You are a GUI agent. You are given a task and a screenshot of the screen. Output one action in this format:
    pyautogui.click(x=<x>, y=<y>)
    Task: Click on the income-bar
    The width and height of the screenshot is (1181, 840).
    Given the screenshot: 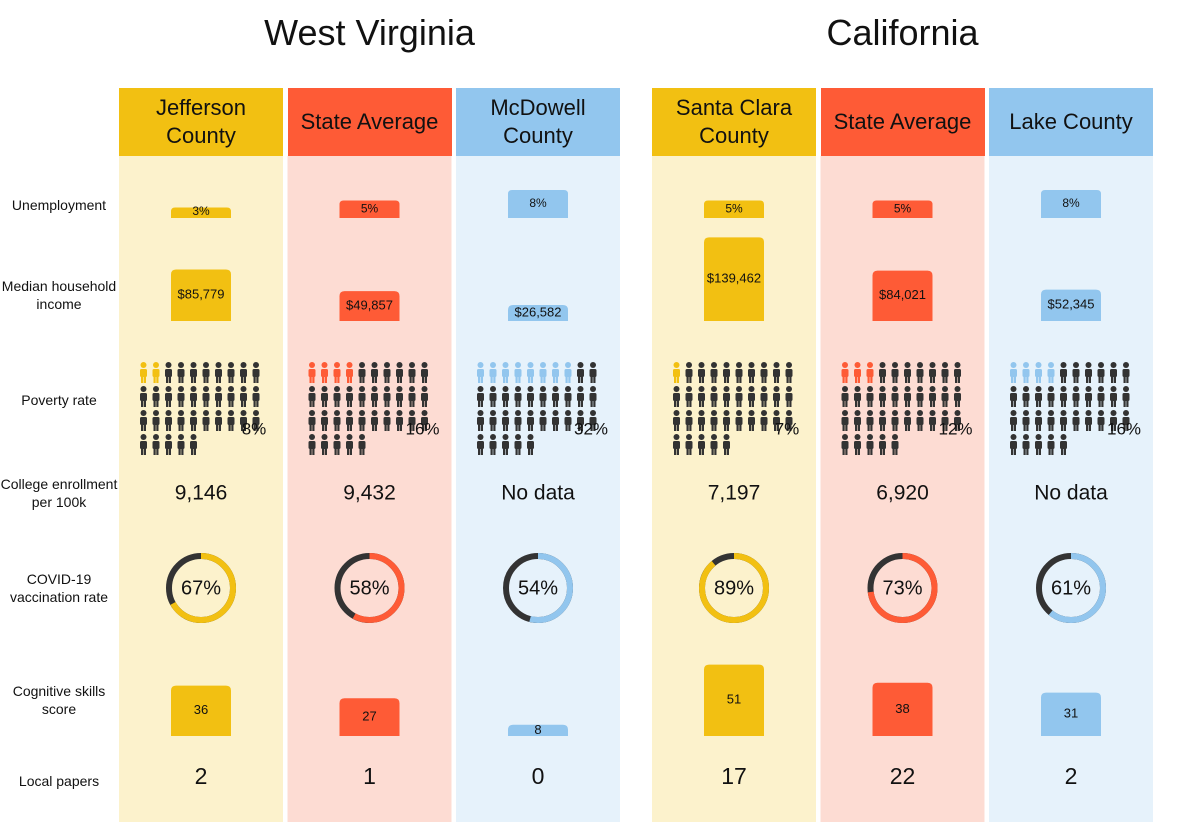 What is the action you would take?
    pyautogui.click(x=1071, y=305)
    